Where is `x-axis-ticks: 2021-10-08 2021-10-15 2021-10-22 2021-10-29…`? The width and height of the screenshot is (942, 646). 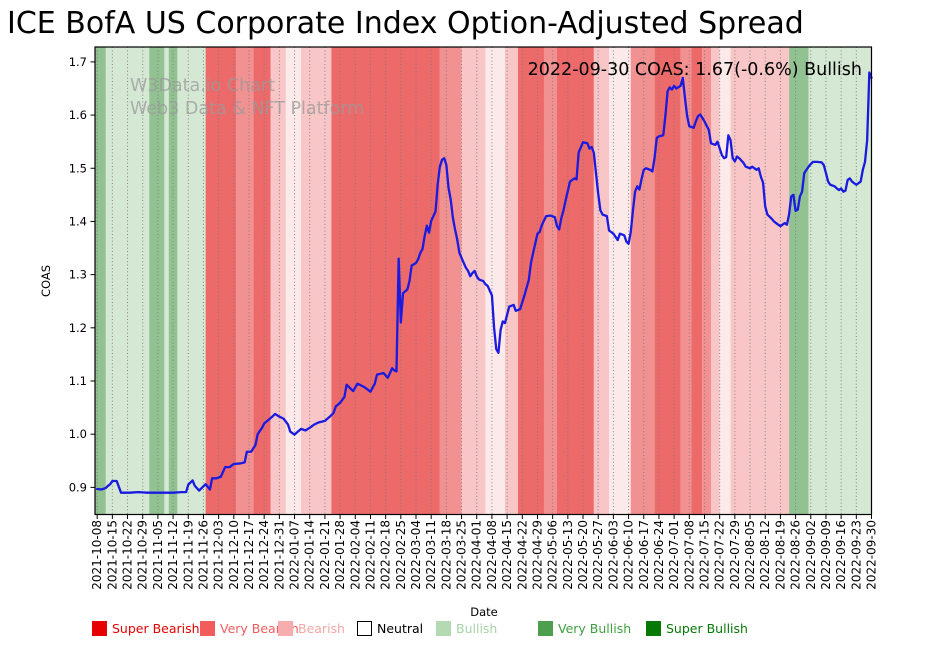
x-axis-ticks: 2021-10-08 2021-10-15 2021-10-22 2021-10-29… is located at coordinates (484, 552).